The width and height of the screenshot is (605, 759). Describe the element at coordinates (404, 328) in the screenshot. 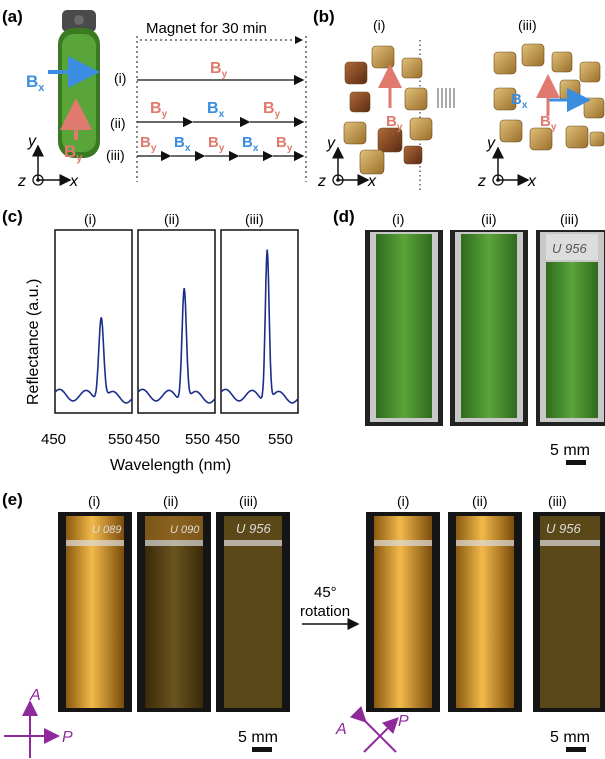

I see `cuvette-d-i` at that location.